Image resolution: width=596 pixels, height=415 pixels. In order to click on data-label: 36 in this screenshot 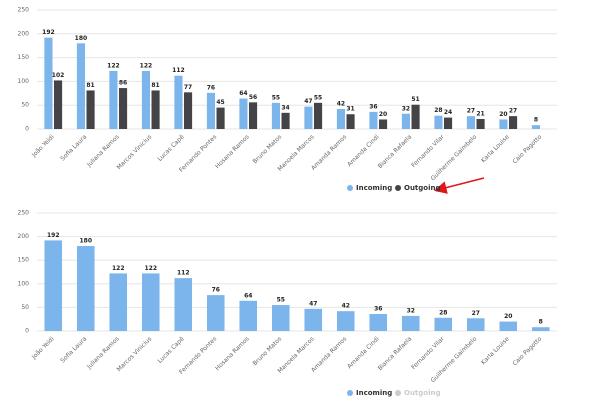, I will do `click(378, 309)`.